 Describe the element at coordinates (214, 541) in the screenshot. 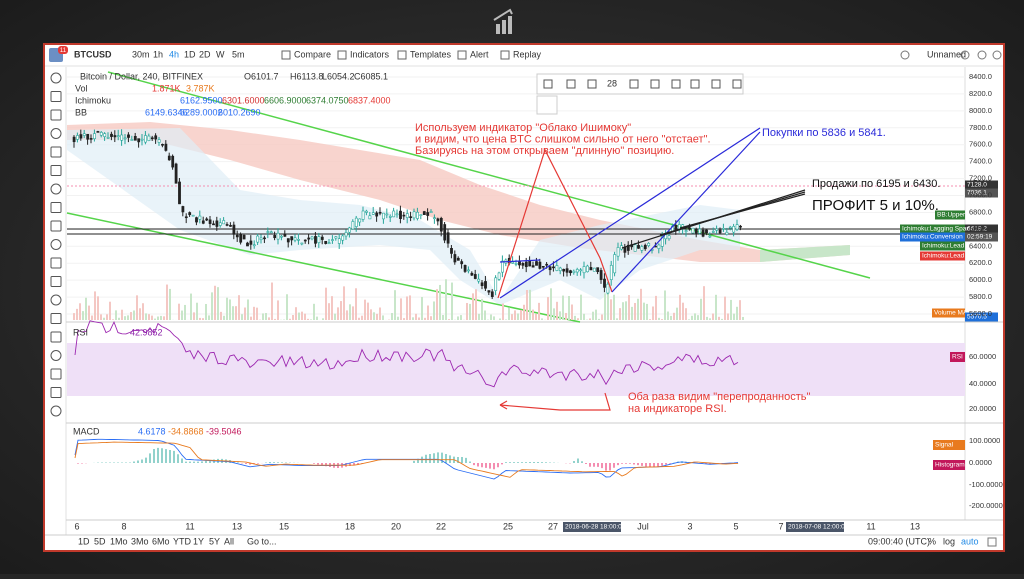

I see `range-button: 5Y` at that location.